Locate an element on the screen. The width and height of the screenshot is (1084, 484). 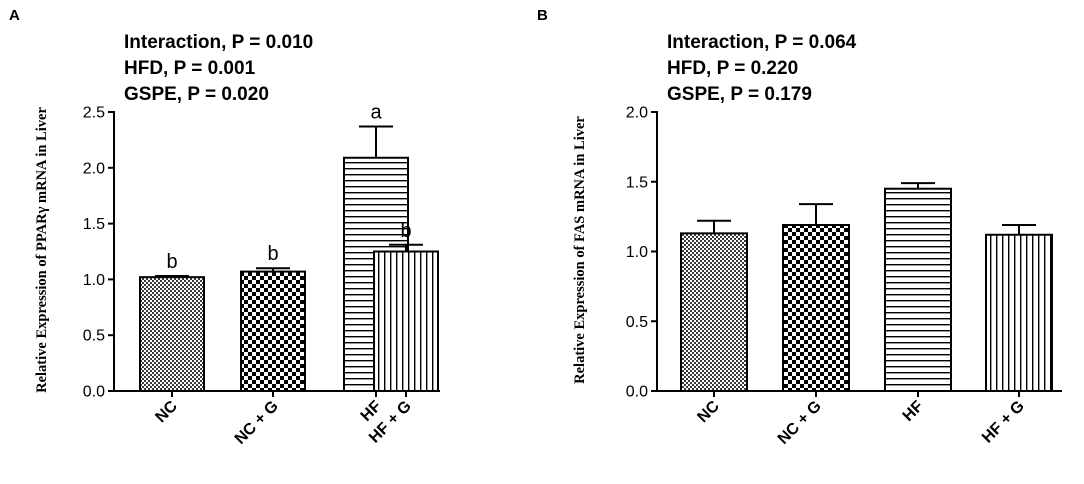
y-tick-label: 2.5 is located at coordinates (94, 113).